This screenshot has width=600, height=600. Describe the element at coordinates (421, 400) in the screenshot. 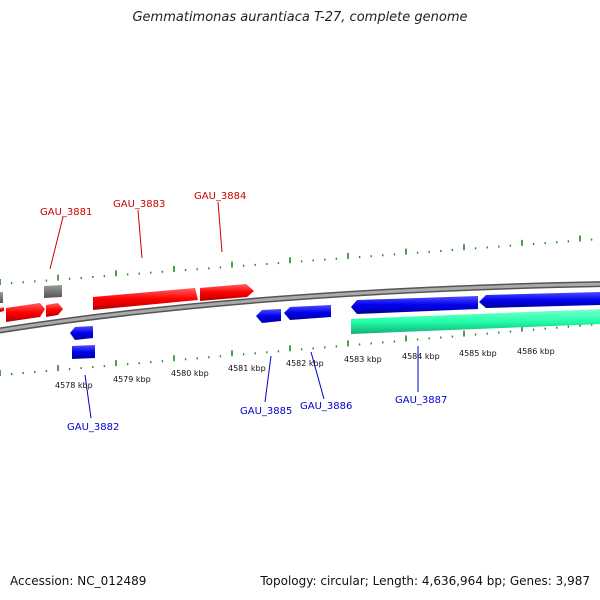

I see `gene-label: GAU_3887` at that location.